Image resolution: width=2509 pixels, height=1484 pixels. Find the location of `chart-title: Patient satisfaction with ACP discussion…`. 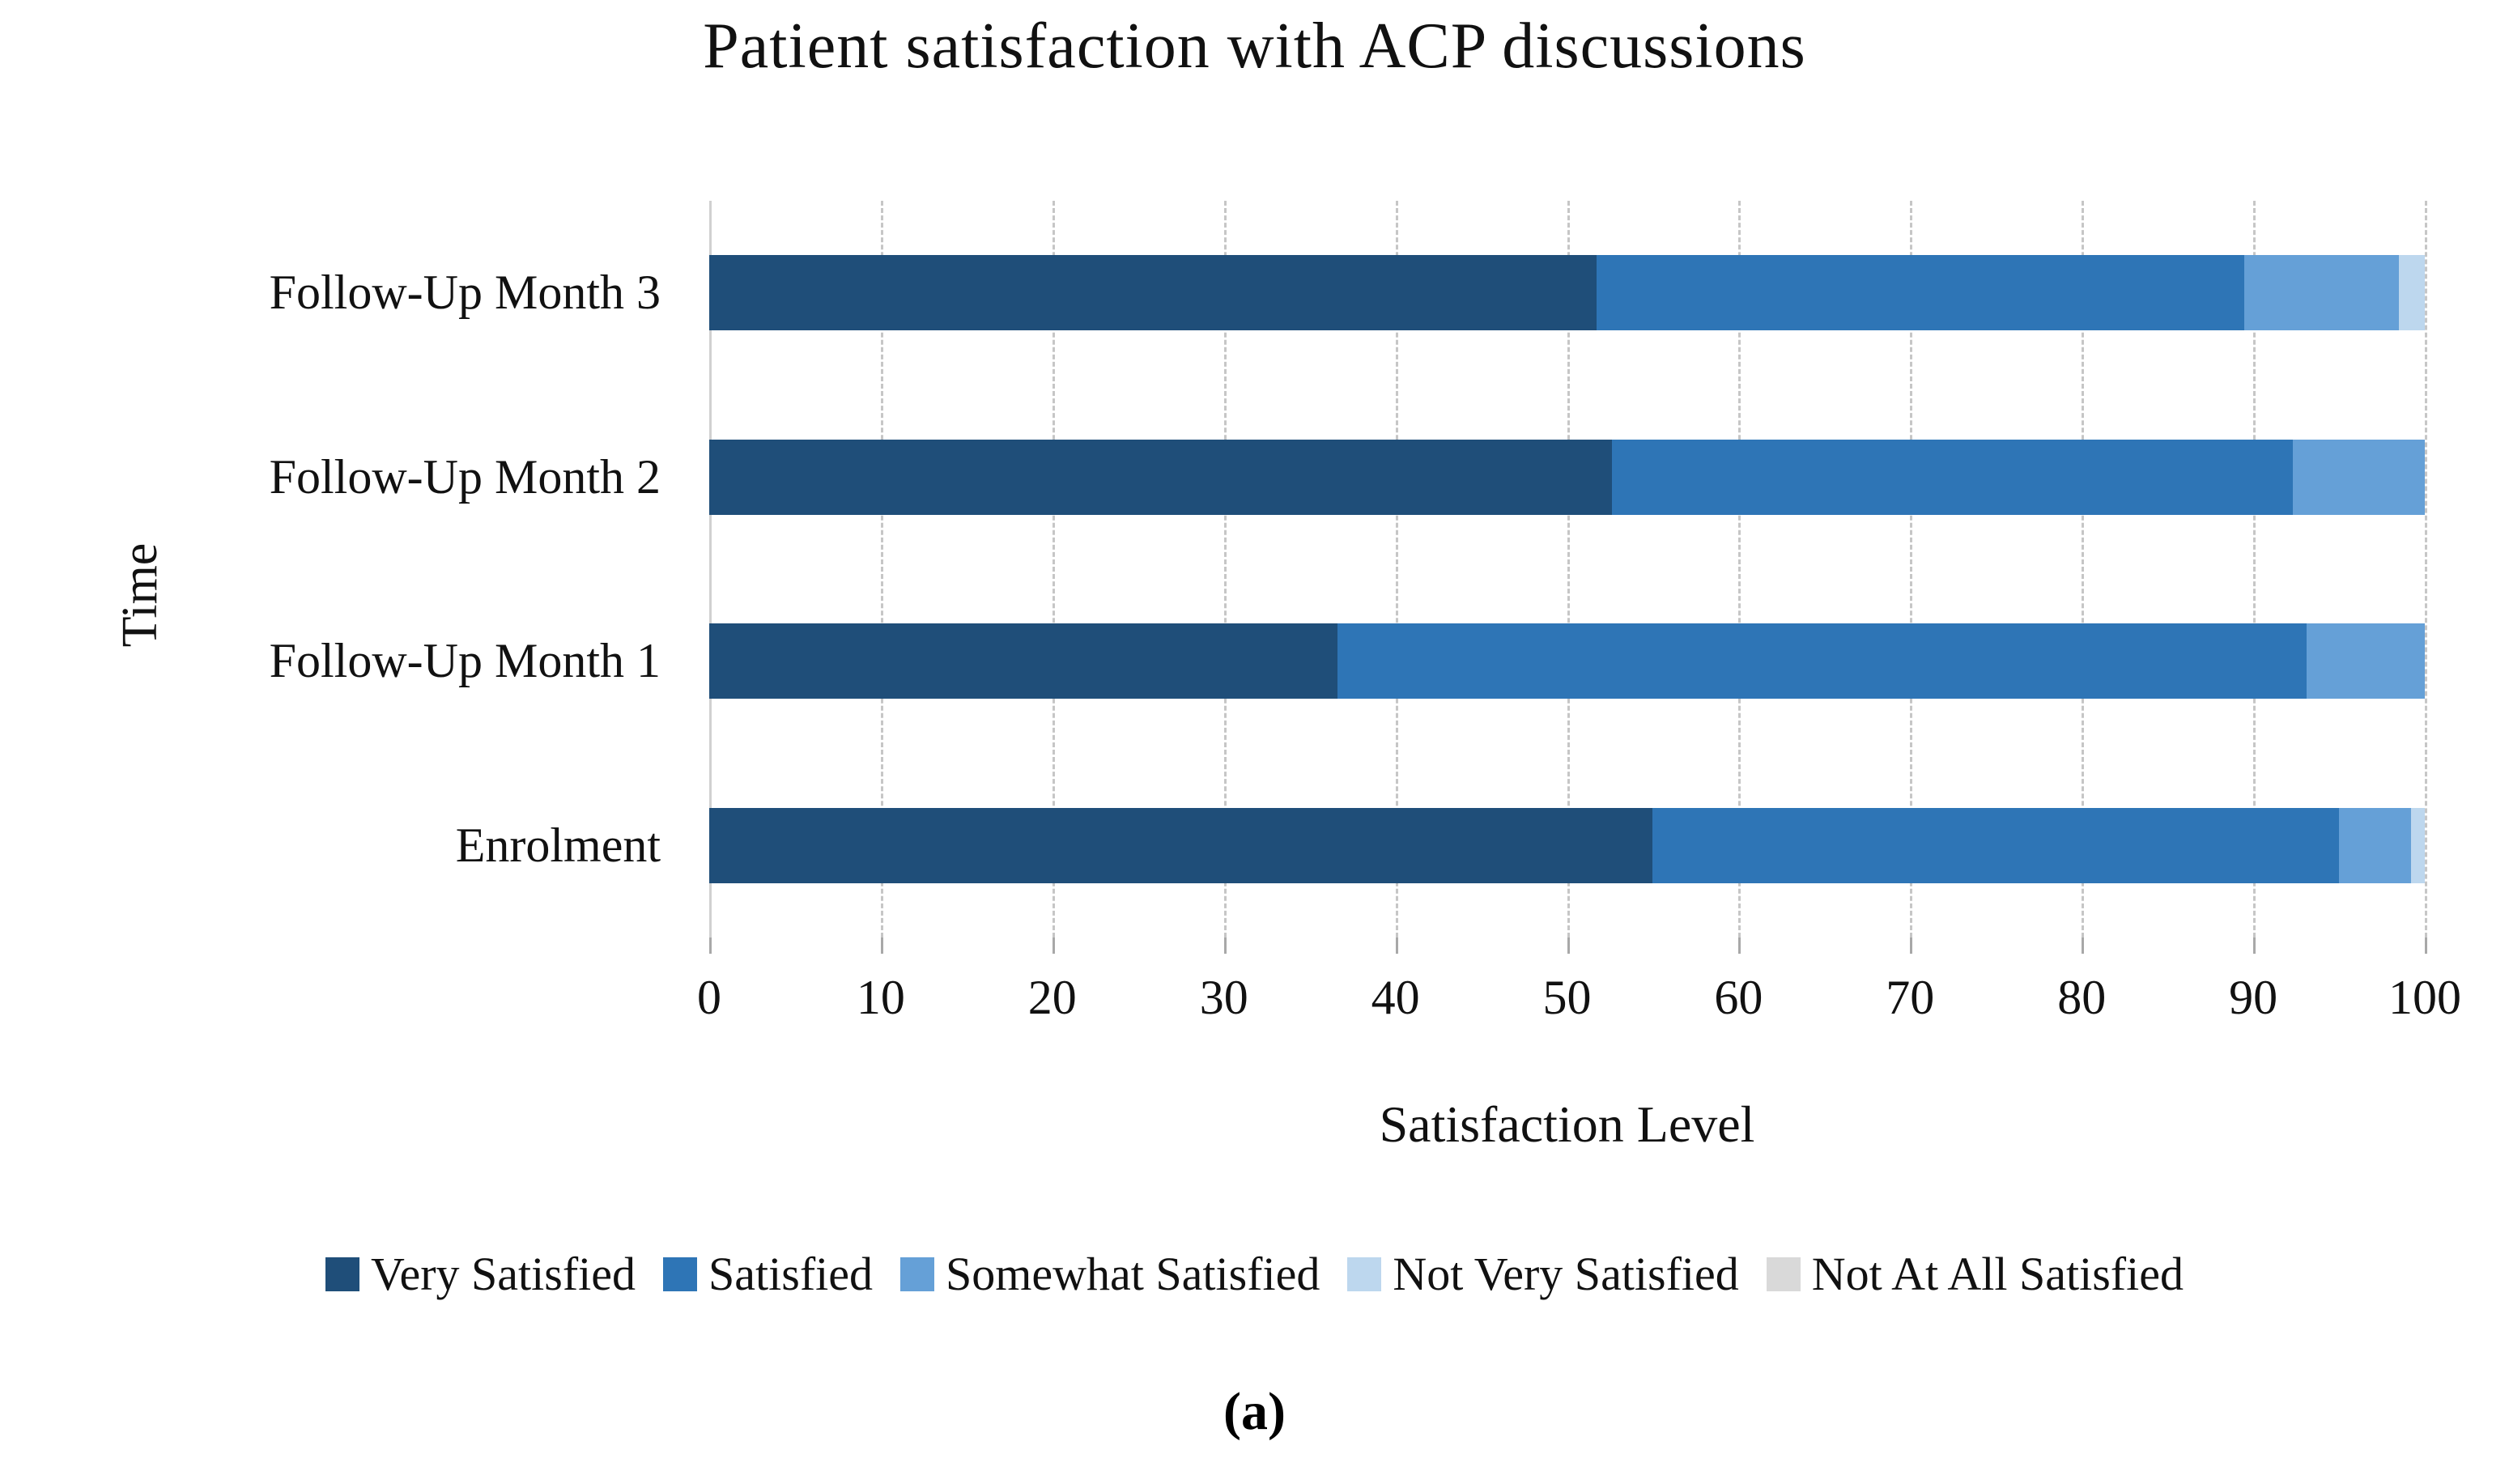

chart-title: Patient satisfaction with ACP discussion… is located at coordinates (1254, 46).